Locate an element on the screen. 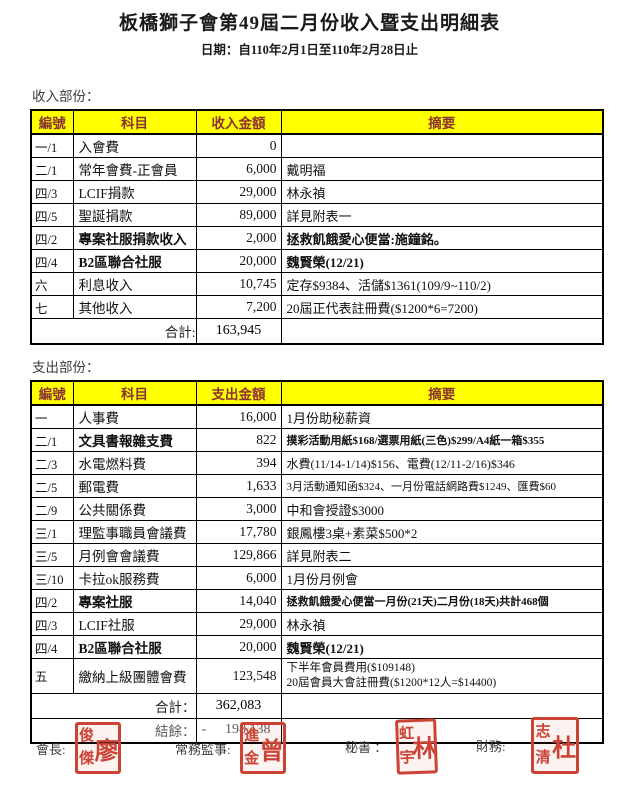 The height and width of the screenshot is (788, 619). table-row: 六利息收入 10,745 定存$9384、活儲$1361(109/9~110/2) is located at coordinates (317, 284).